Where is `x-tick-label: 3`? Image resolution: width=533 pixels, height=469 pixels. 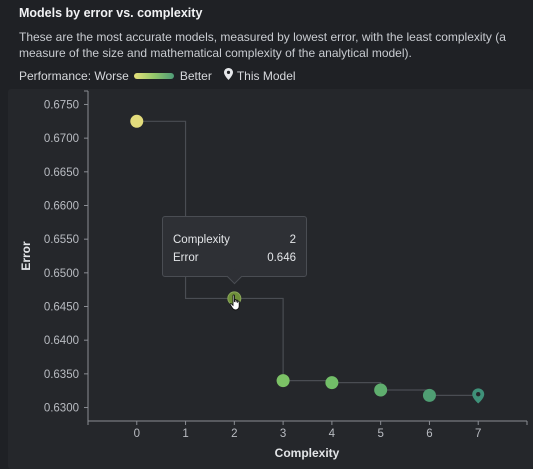 x-tick-label: 3 is located at coordinates (283, 434).